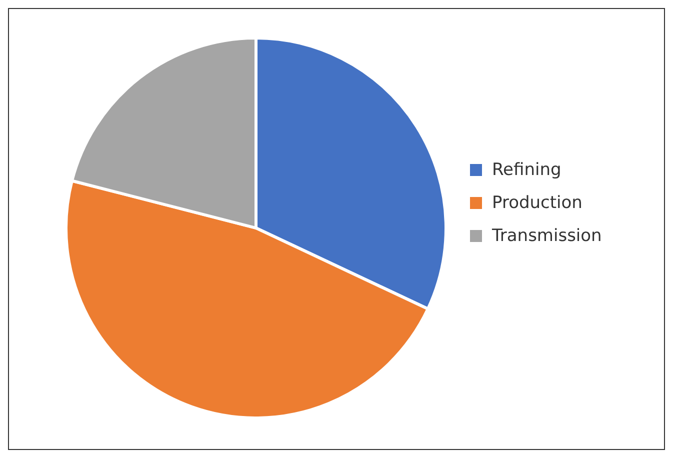 Image resolution: width=673 pixels, height=458 pixels. I want to click on legend-label: Production, so click(537, 203).